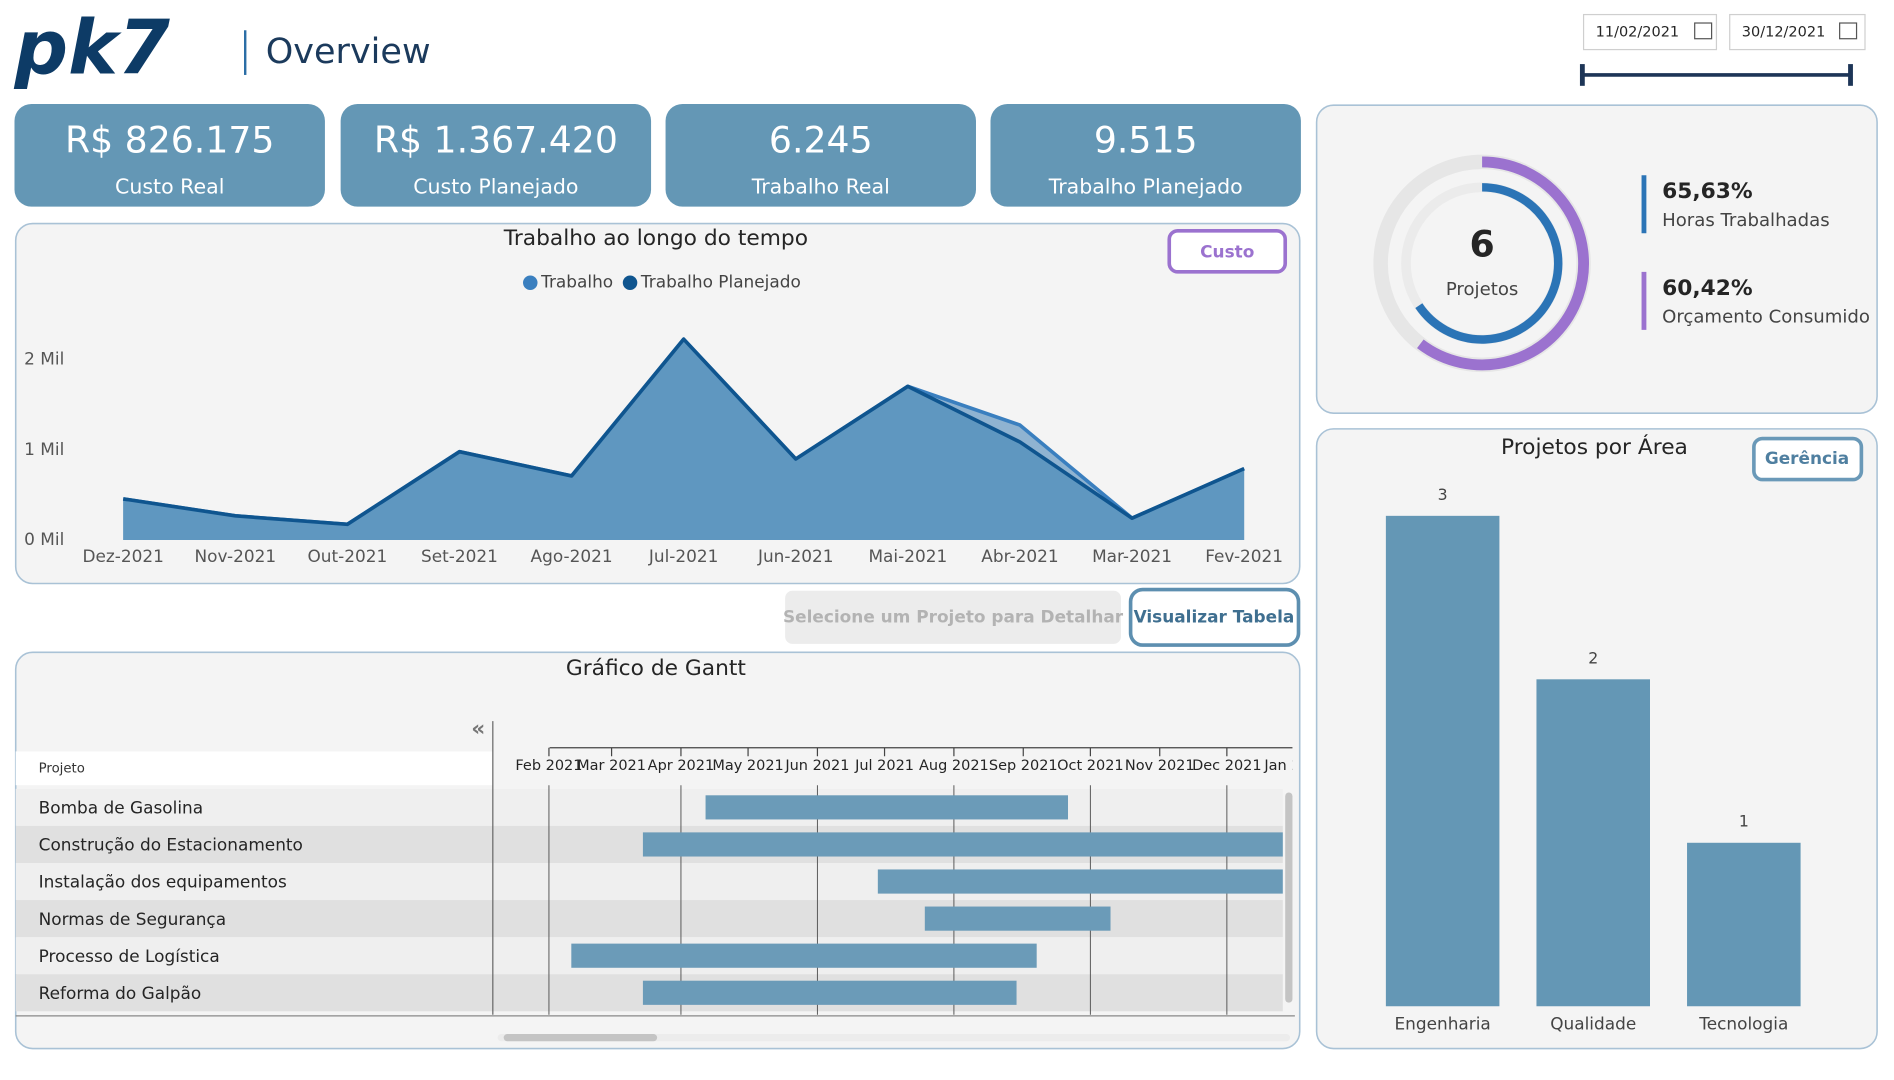 Image resolution: width=1894 pixels, height=1080 pixels. Describe the element at coordinates (1637, 33) in the screenshot. I see `date-start: 11/02/2021` at that location.